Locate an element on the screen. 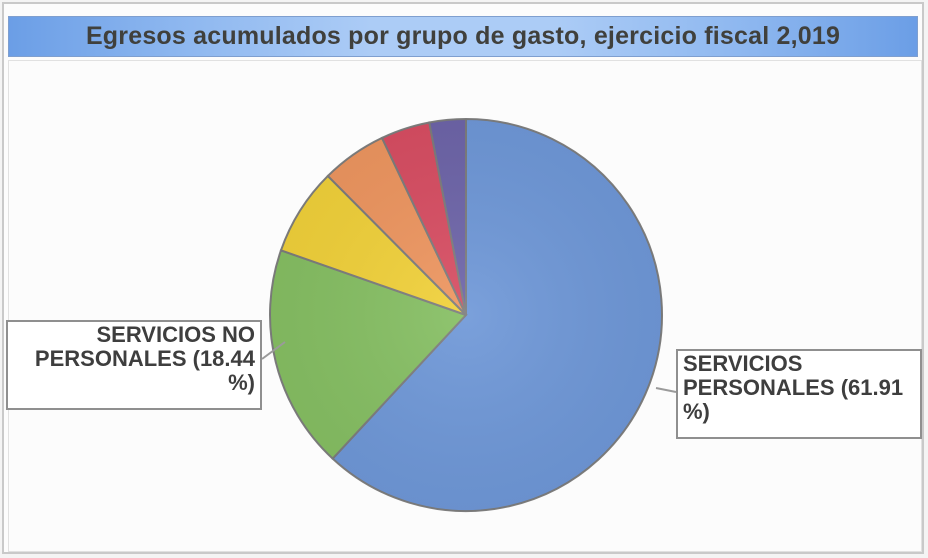 Image resolution: width=928 pixels, height=558 pixels. leader-line-servicios-no-personales is located at coordinates (273, 350).